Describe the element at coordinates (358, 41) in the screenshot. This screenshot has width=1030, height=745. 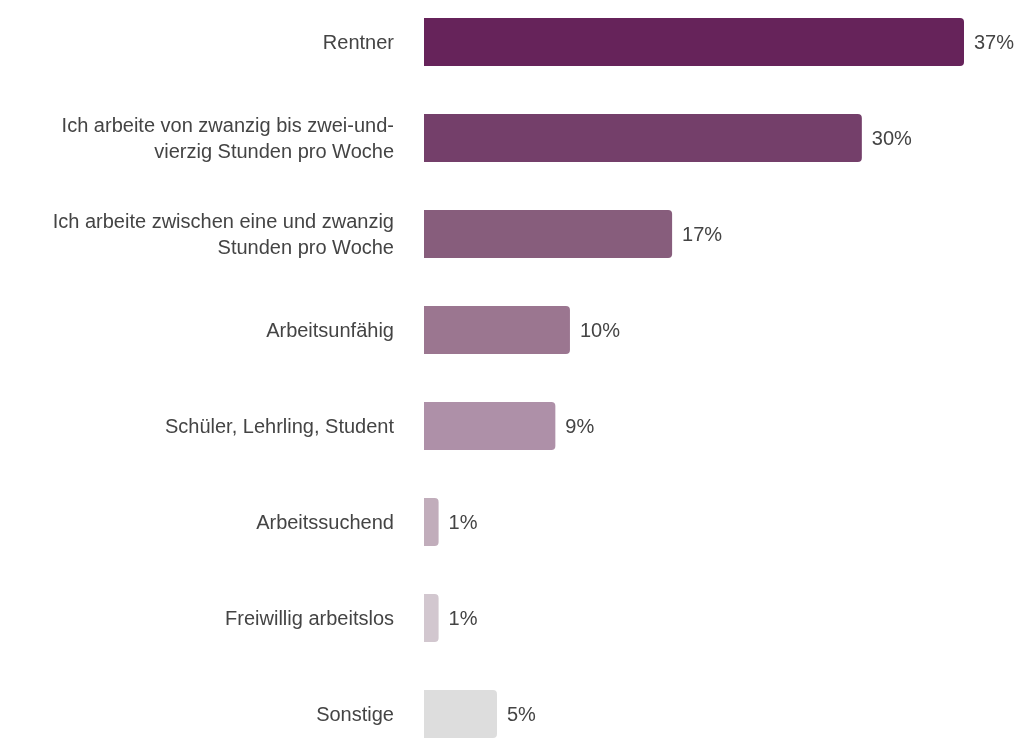
I see `y-tick-label: Rentner` at that location.